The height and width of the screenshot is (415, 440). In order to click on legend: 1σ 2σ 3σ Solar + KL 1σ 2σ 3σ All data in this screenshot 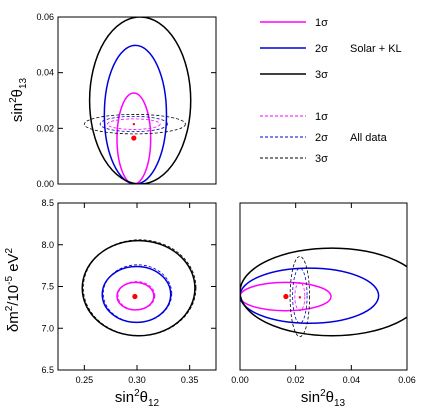, I will do `click(331, 91)`.